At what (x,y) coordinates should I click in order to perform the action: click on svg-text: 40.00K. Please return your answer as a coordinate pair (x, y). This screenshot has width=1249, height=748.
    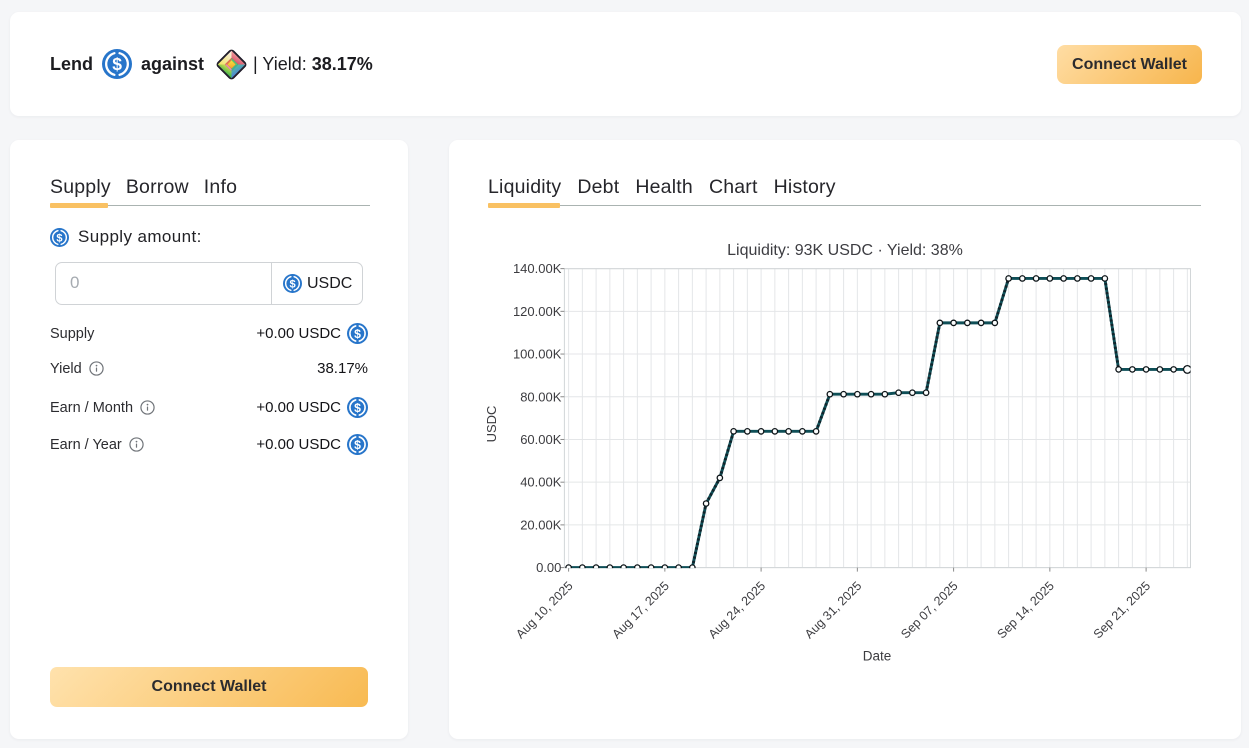
    Looking at the image, I should click on (541, 482).